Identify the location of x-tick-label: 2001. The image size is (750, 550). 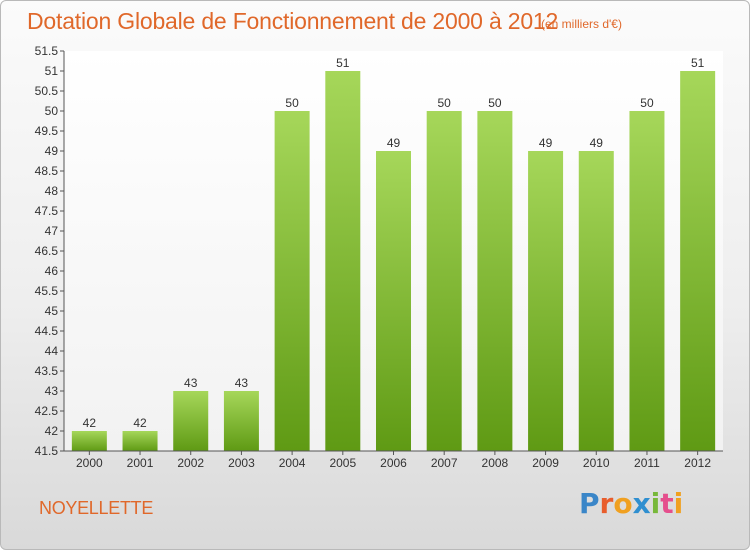
(140, 463).